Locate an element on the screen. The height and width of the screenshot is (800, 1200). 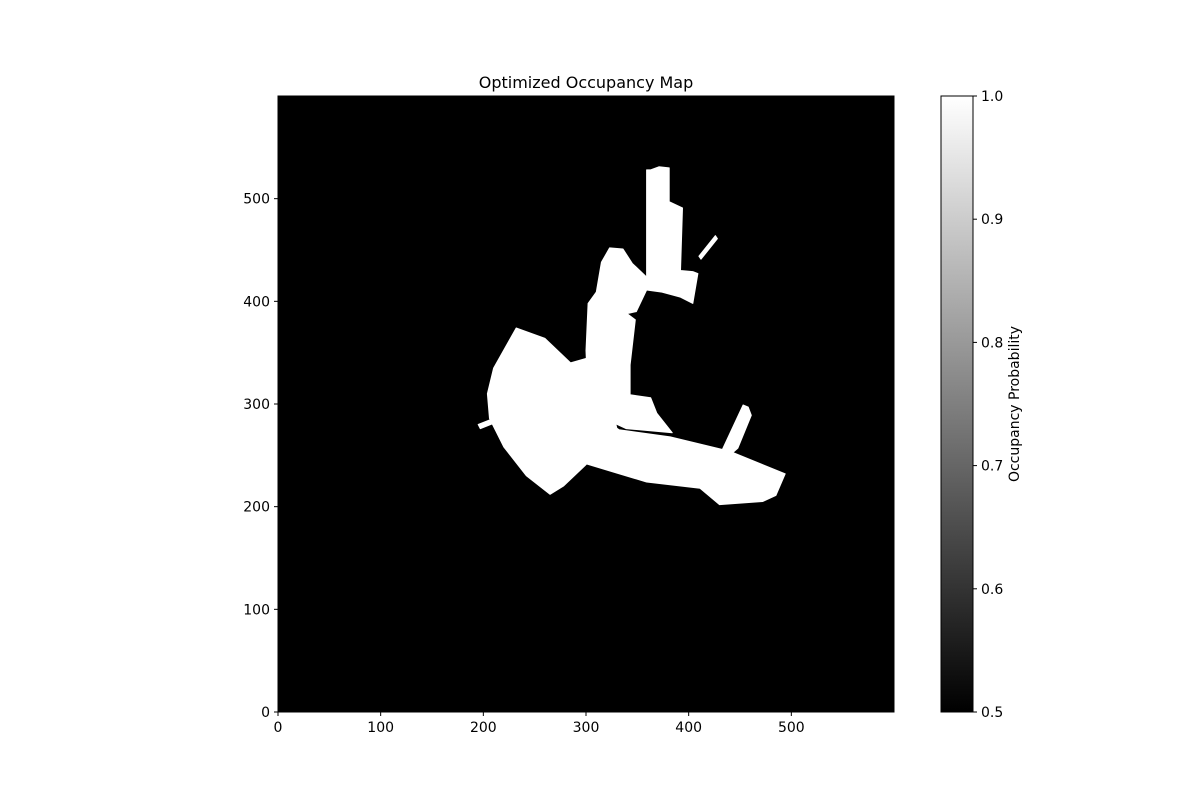
y-tick-label: 400 is located at coordinates (256, 302).